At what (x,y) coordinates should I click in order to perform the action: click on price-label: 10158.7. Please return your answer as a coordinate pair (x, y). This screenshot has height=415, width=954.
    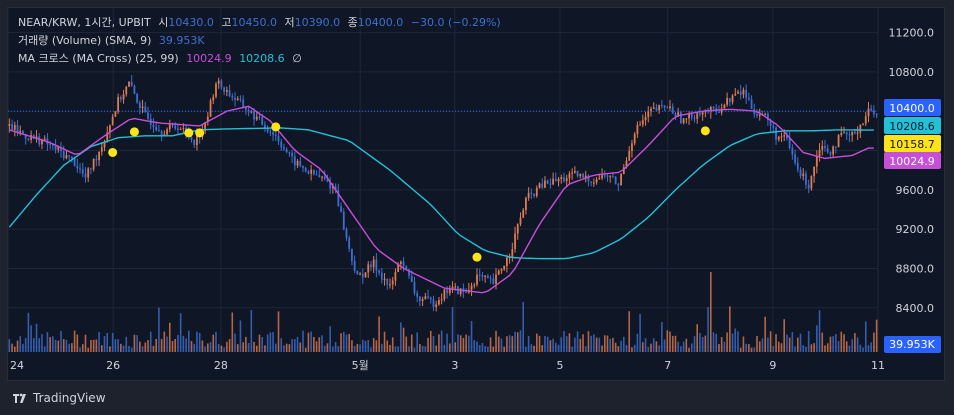
    Looking at the image, I should click on (912, 144).